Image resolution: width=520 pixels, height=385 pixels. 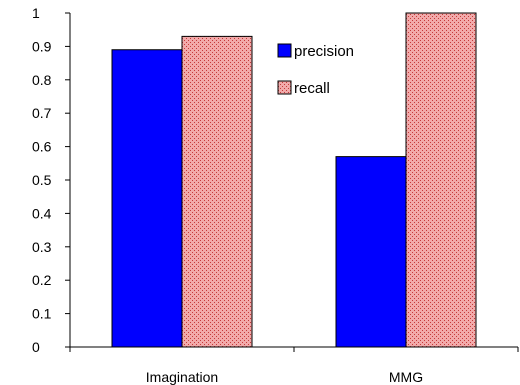 What do you see at coordinates (284, 87) in the screenshot?
I see `legend-swatch-recall` at bounding box center [284, 87].